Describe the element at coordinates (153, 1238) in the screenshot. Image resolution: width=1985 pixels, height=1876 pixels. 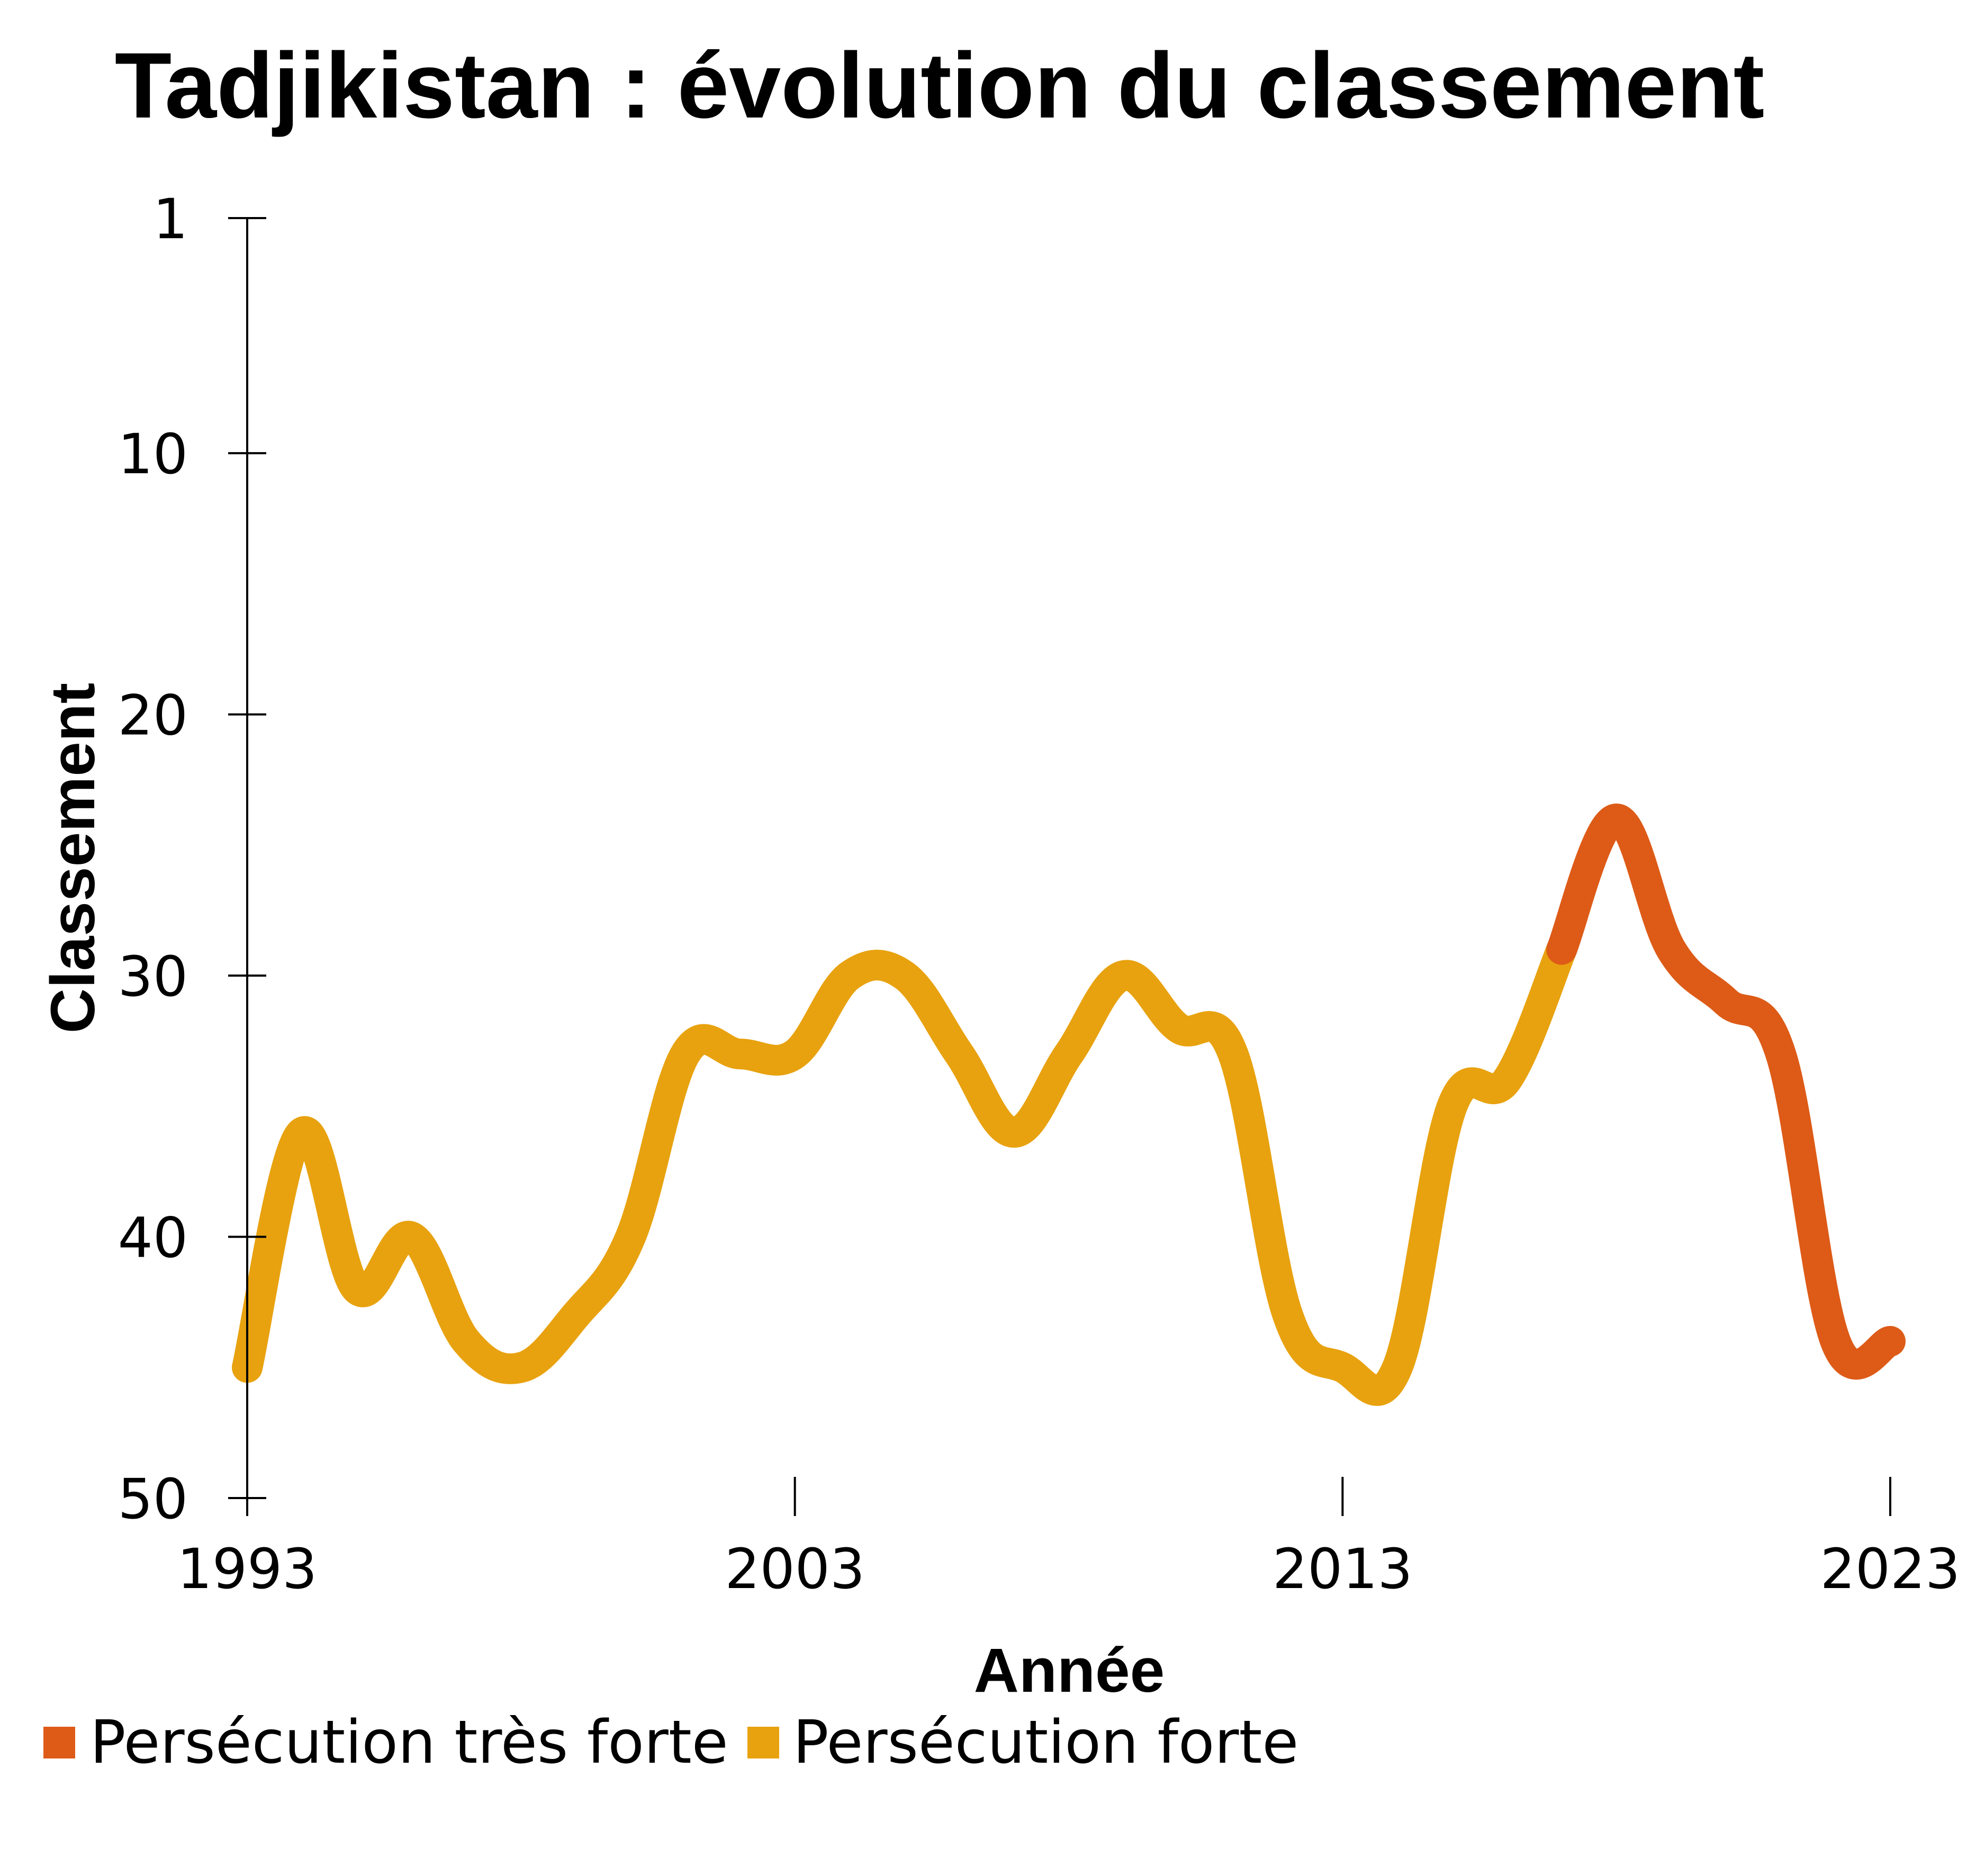
I see `y-tick-label: 40` at that location.